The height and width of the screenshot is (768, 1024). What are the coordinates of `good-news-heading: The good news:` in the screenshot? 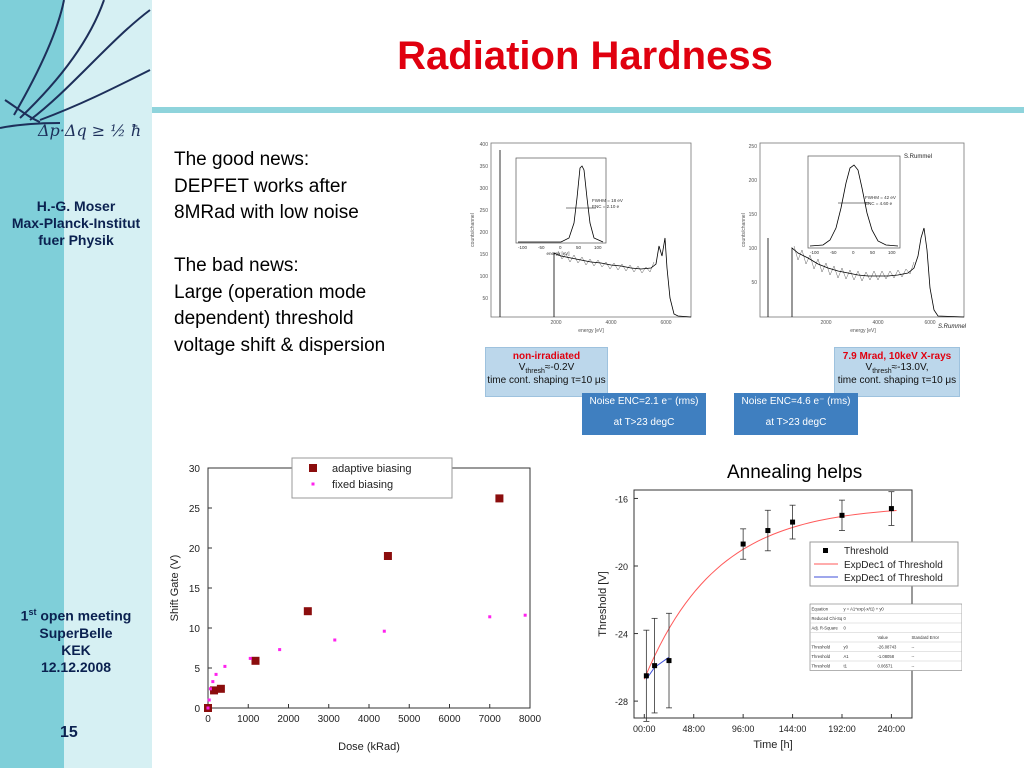 It's located at (242, 159).